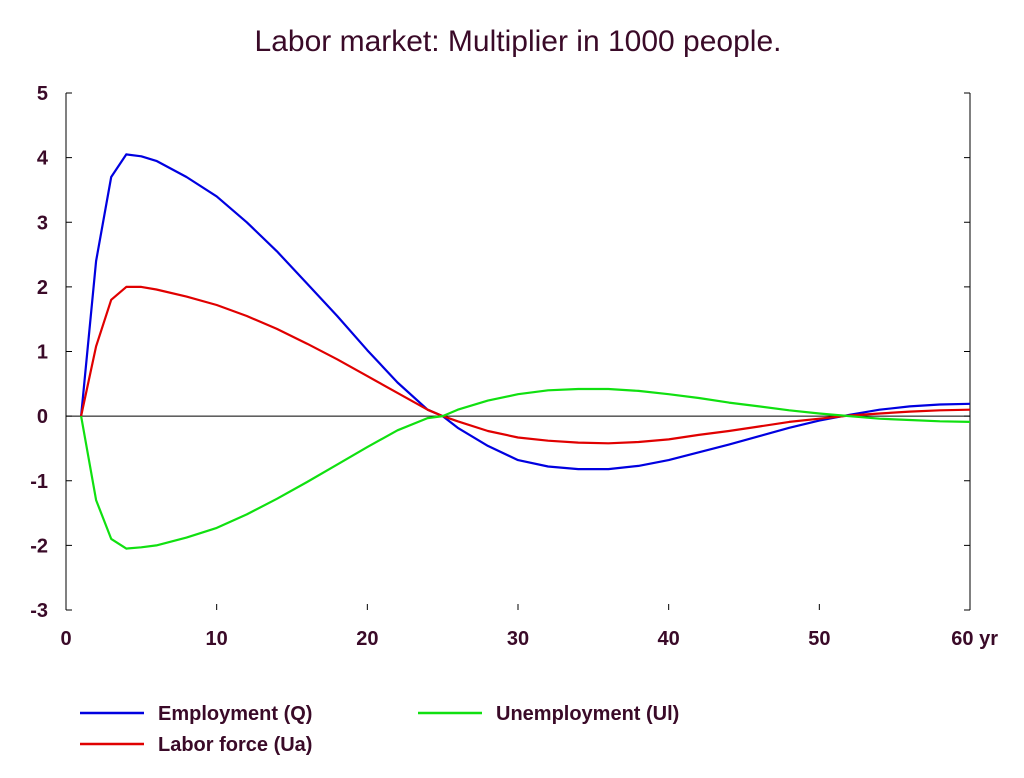 The image size is (1024, 778). What do you see at coordinates (518, 41) in the screenshot?
I see `chart-title: Labor market: Multiplier in 1000 people.` at bounding box center [518, 41].